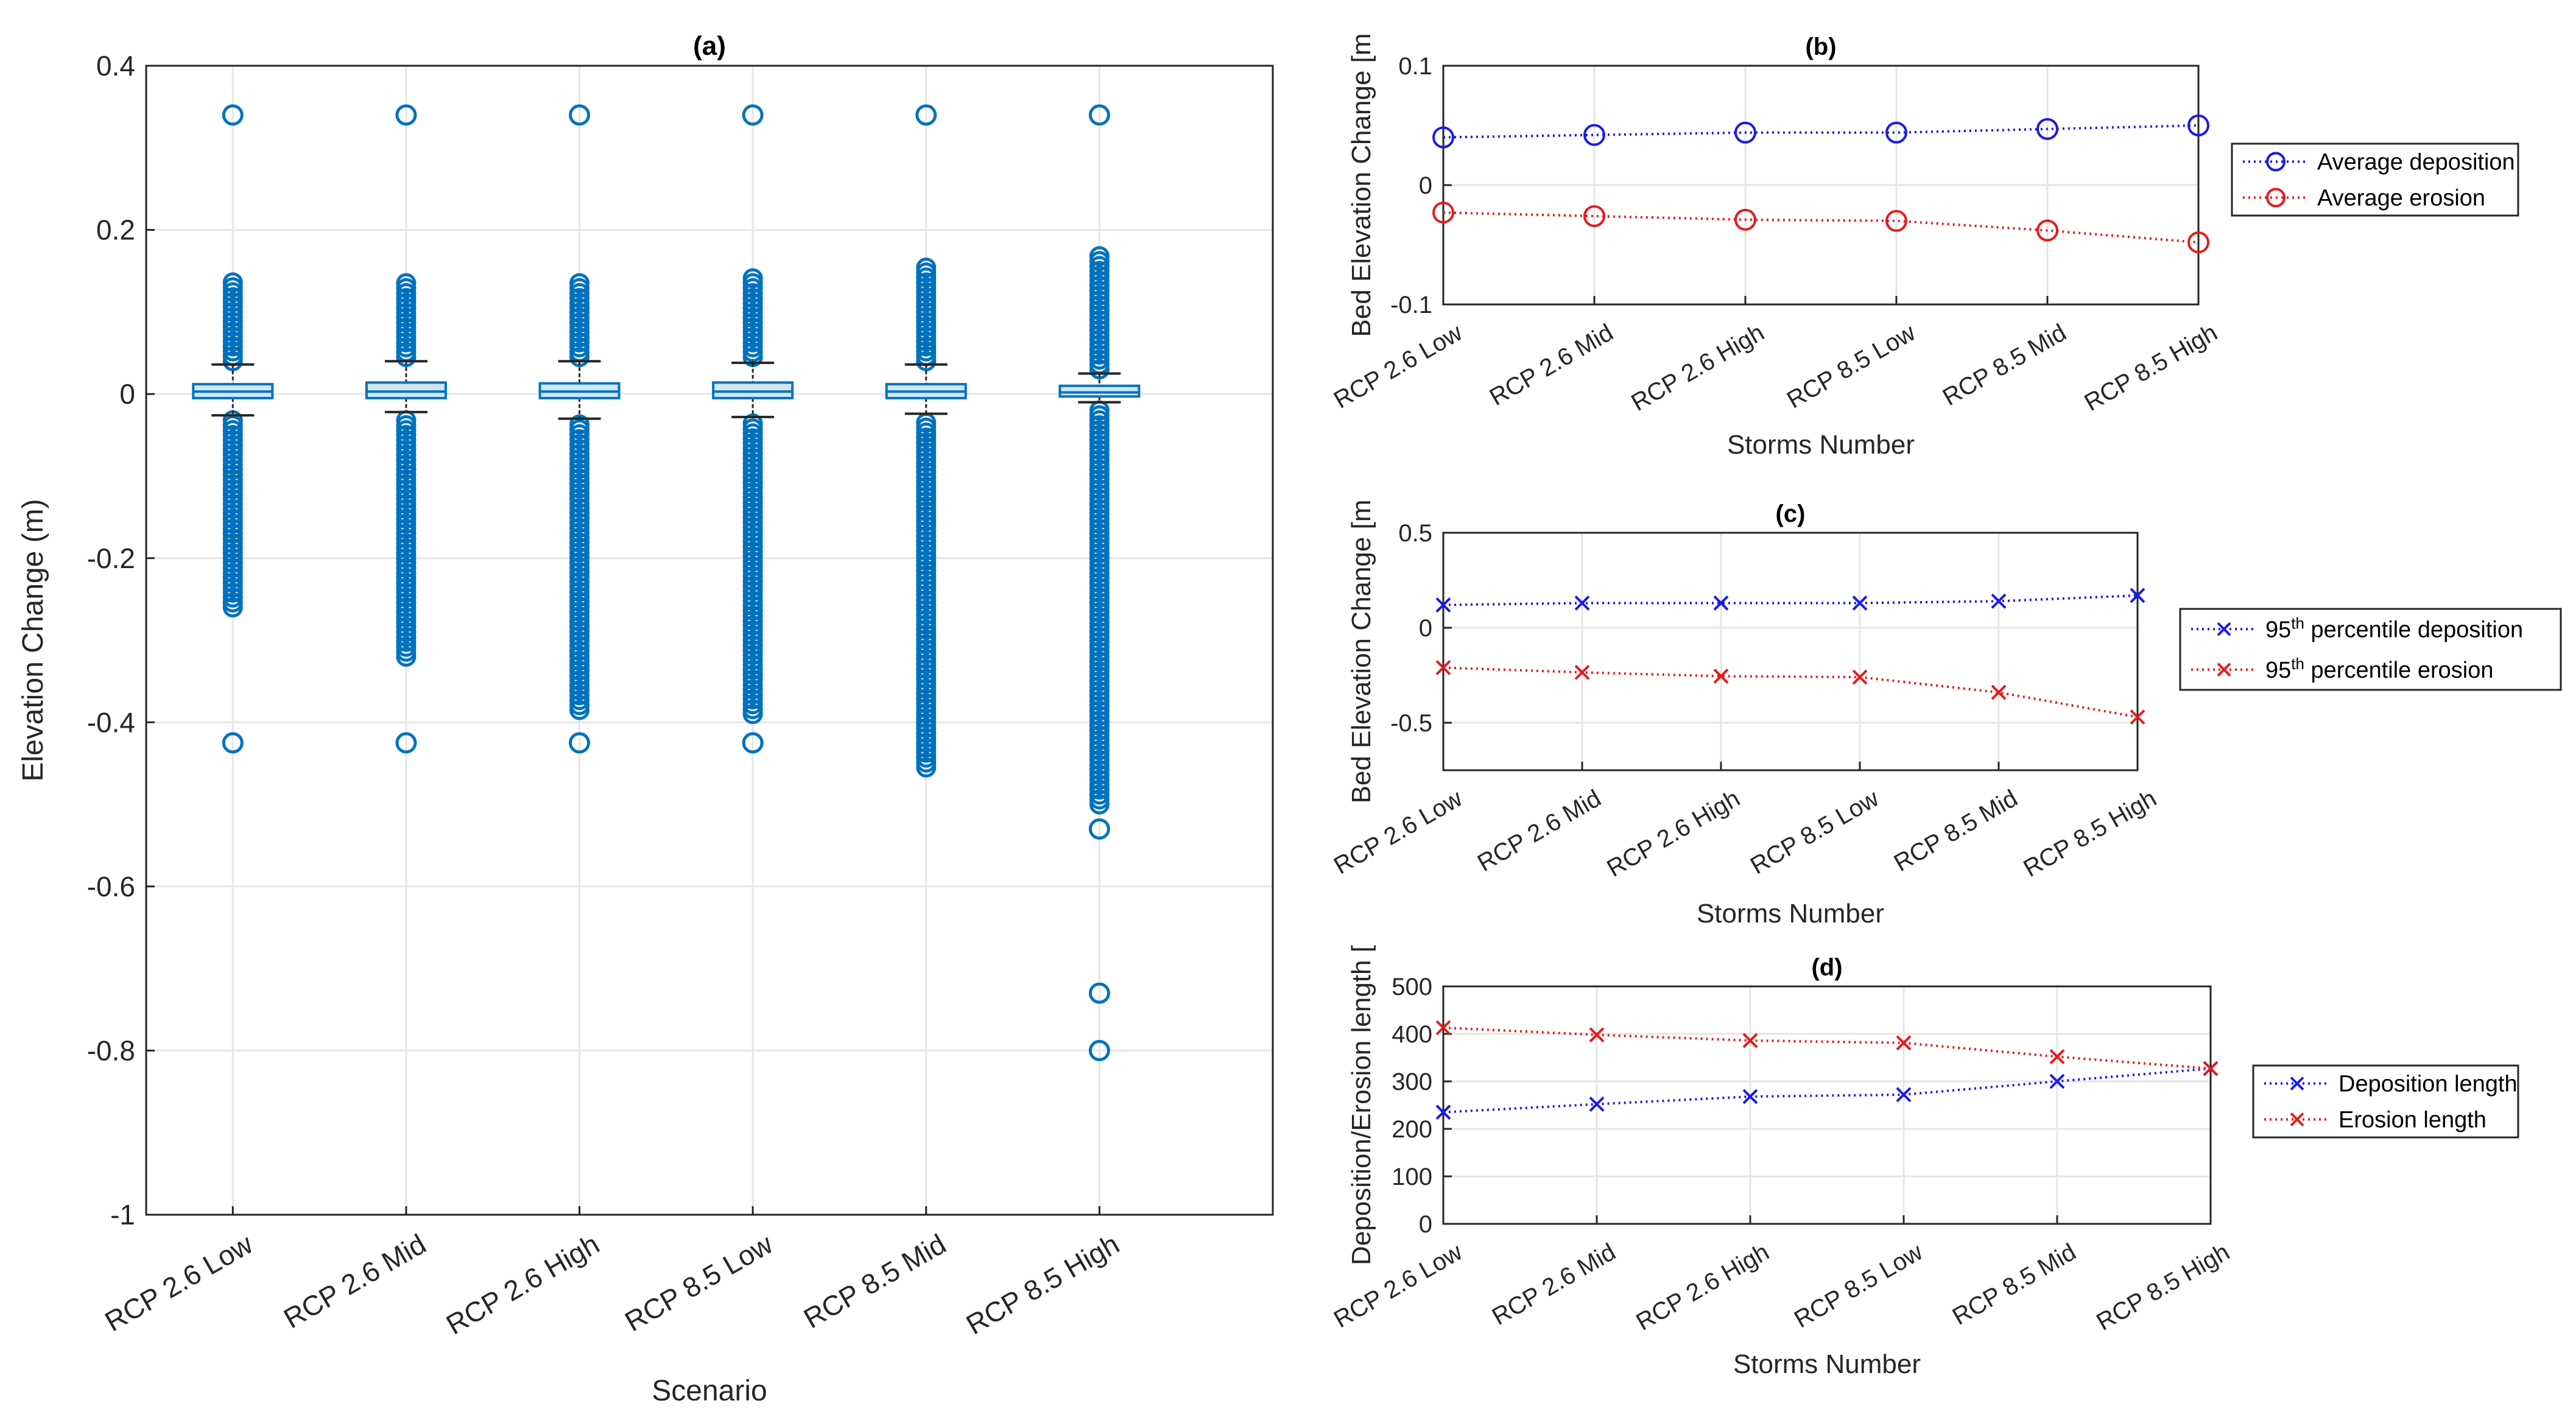 The width and height of the screenshot is (2576, 1426). Describe the element at coordinates (1412, 987) in the screenshot. I see `y-tick-label: 500` at that location.